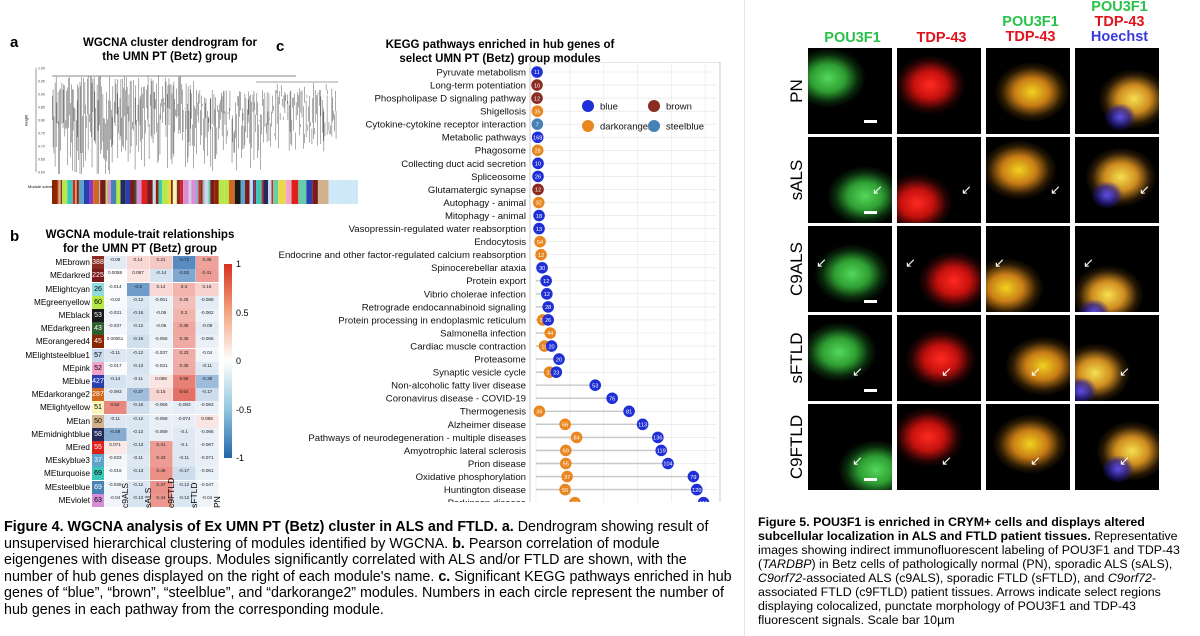 Image resolution: width=1200 pixels, height=636 pixels. Describe the element at coordinates (74, 315) in the screenshot. I see `module-name: MEblack` at that location.